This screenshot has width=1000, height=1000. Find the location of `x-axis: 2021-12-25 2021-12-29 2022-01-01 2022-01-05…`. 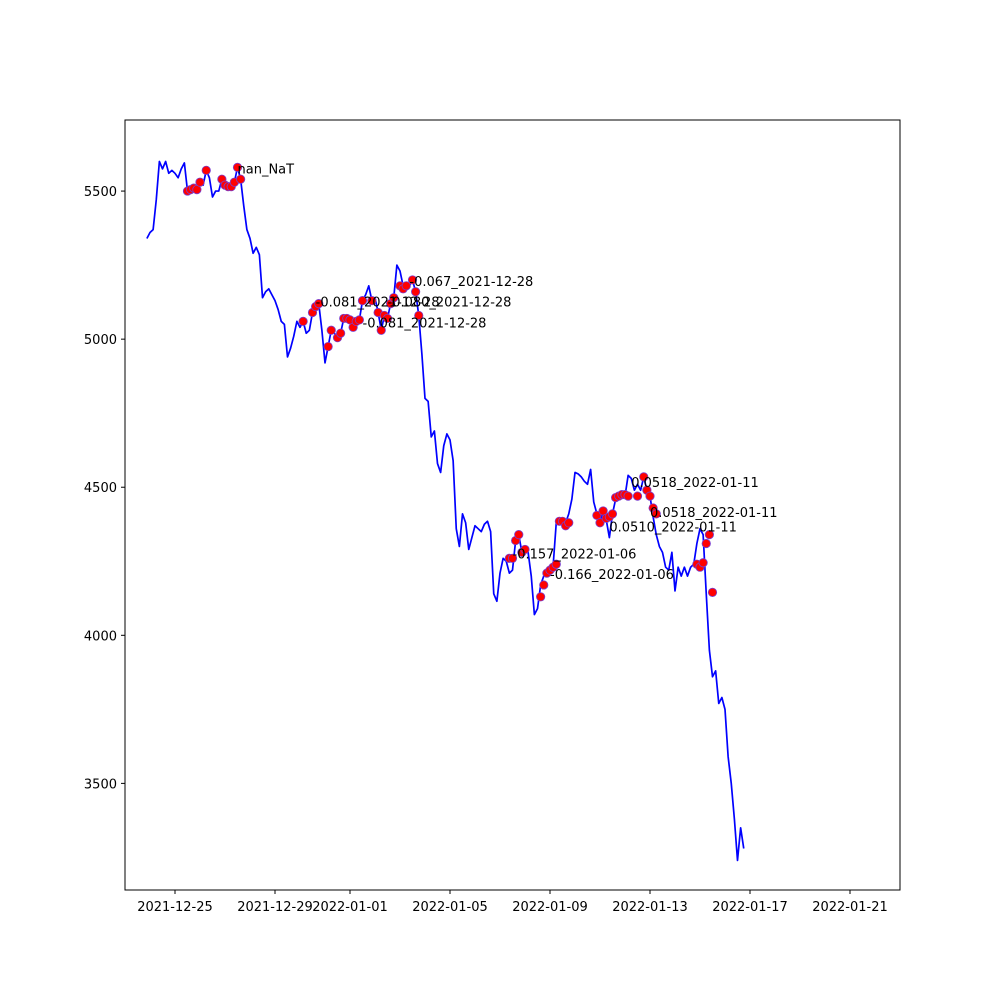

x-axis: 2021-12-25 2021-12-29 2022-01-01 2022-01-05… is located at coordinates (512, 902).